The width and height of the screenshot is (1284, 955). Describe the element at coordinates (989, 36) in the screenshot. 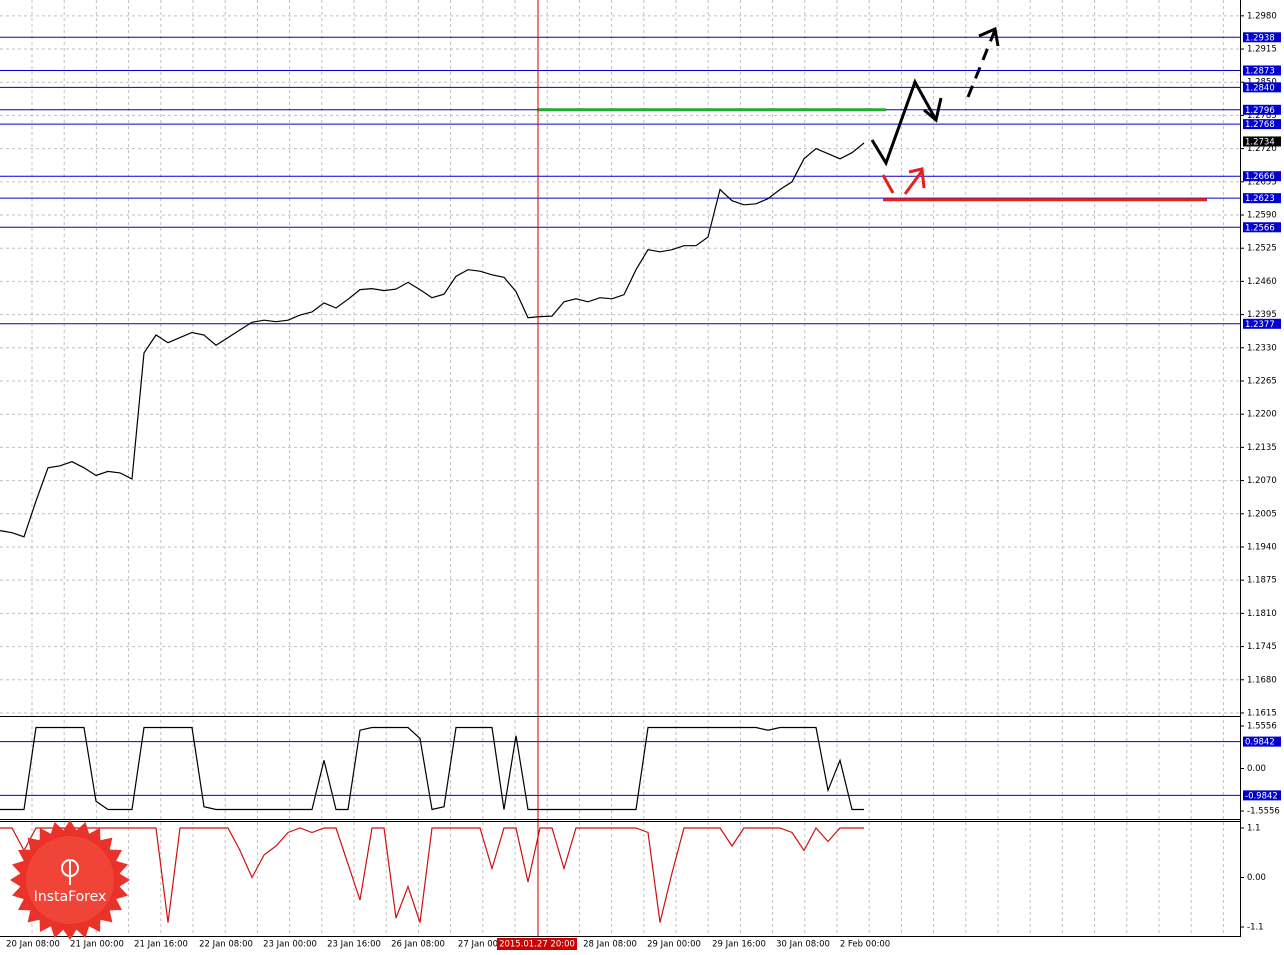

I see `forecast-dashed-arrowhead` at that location.